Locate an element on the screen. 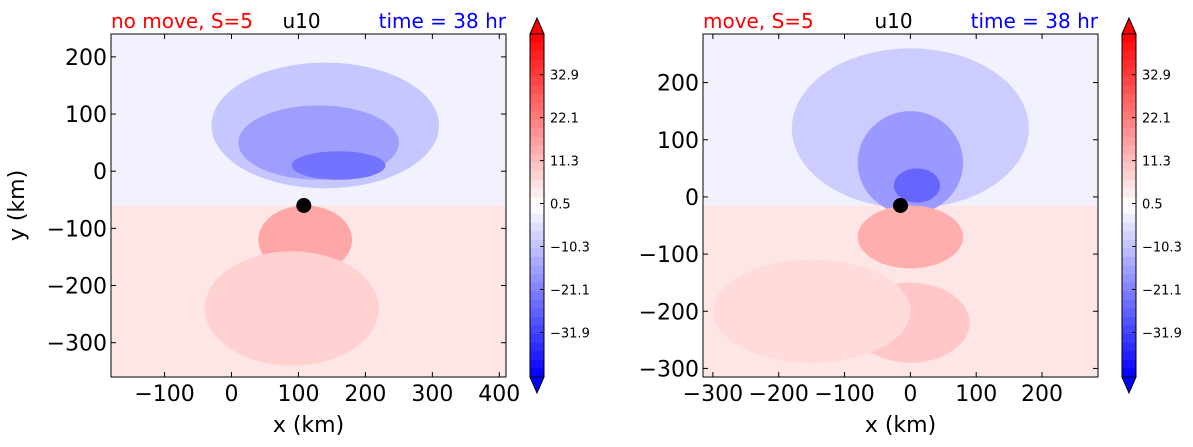  title-left: move, S=5 is located at coordinates (758, 21).